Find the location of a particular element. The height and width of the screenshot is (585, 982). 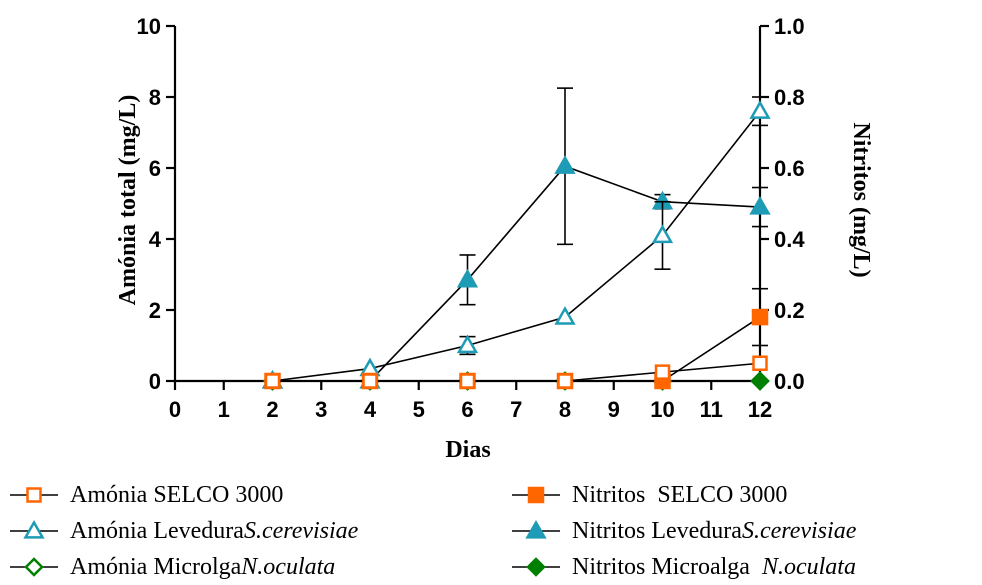

series-line is located at coordinates (516, 372).